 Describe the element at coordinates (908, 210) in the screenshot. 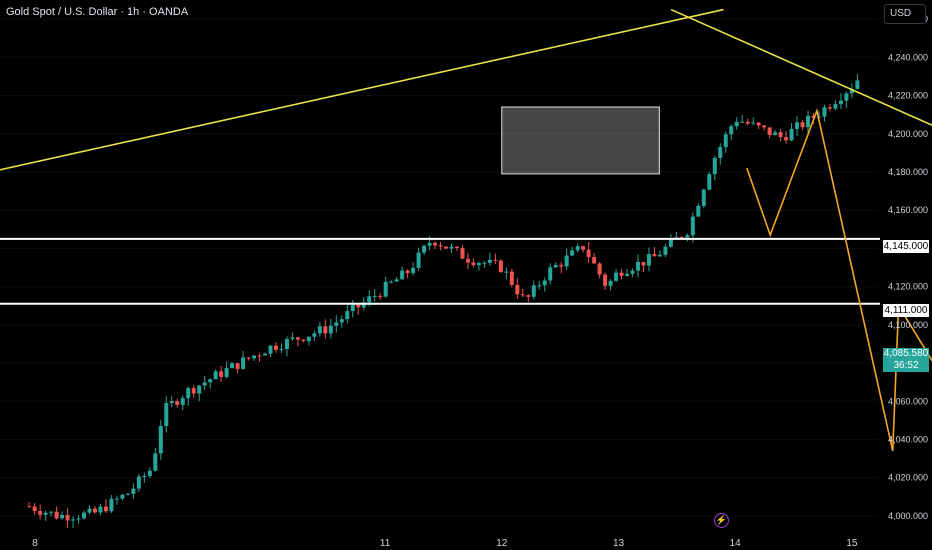

I see `y-tick-label: 4,160.000` at that location.